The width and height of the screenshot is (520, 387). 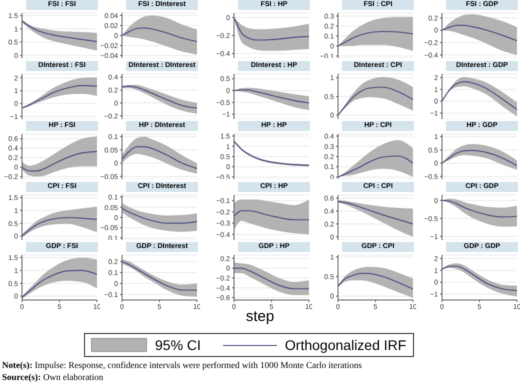 What do you see at coordinates (345, 345) in the screenshot?
I see `legend-label: Orthogonalized IRF` at bounding box center [345, 345].